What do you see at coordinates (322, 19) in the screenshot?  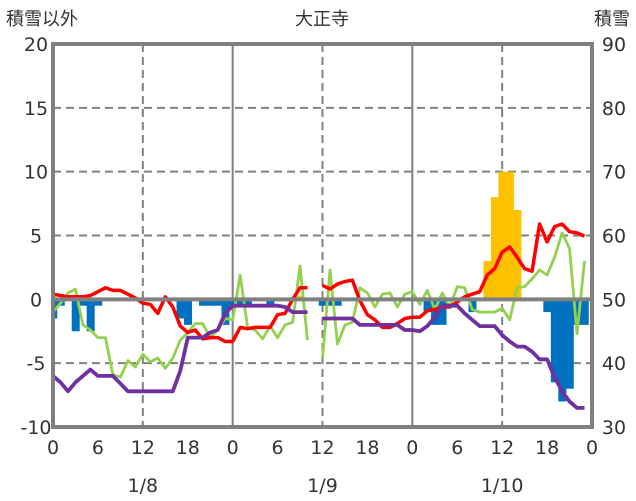 I see `chart-title: 大正寺` at bounding box center [322, 19].